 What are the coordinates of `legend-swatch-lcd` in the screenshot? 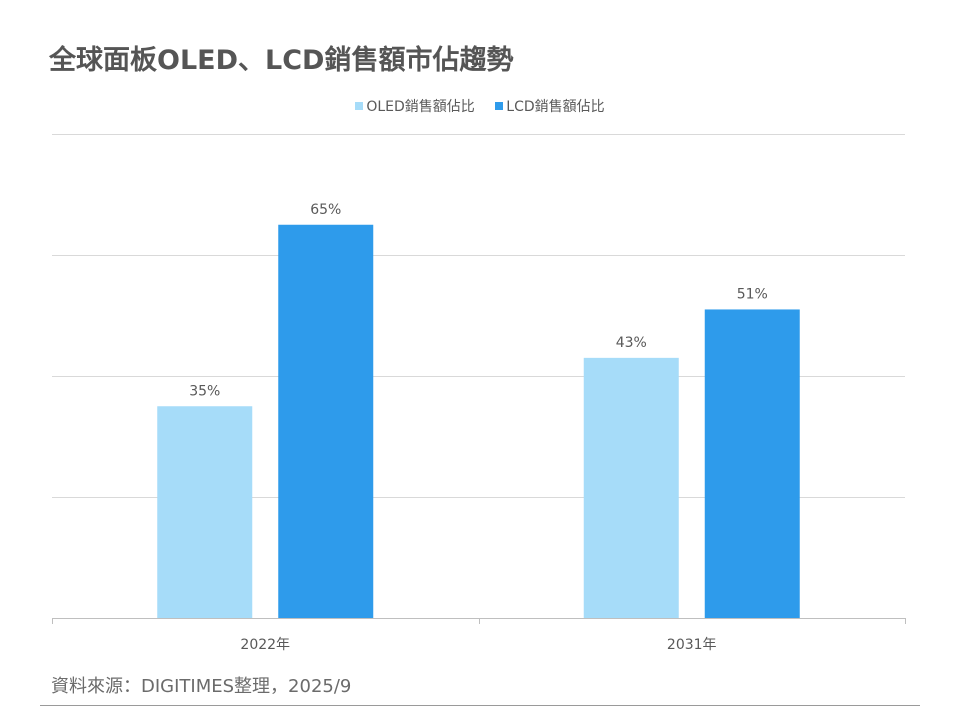 It's located at (499, 106).